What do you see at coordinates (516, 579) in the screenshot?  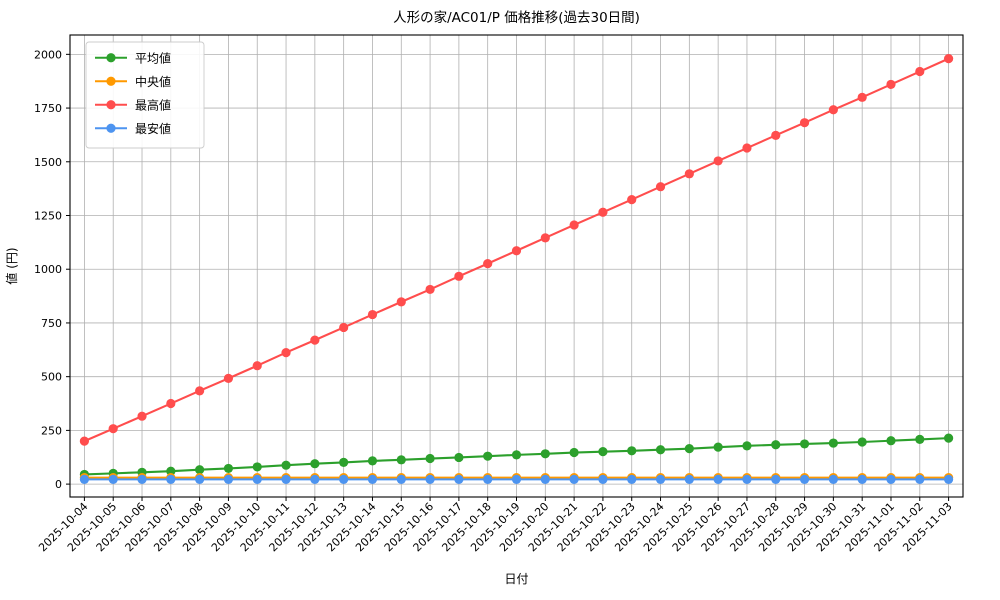 I see `x-axis-title: 日付` at bounding box center [516, 579].